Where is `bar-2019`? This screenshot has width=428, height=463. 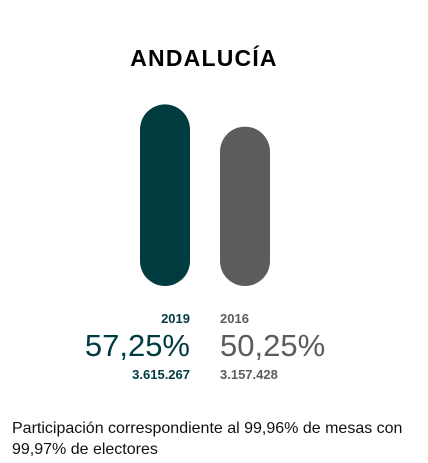
bar-2019 is located at coordinates (165, 195).